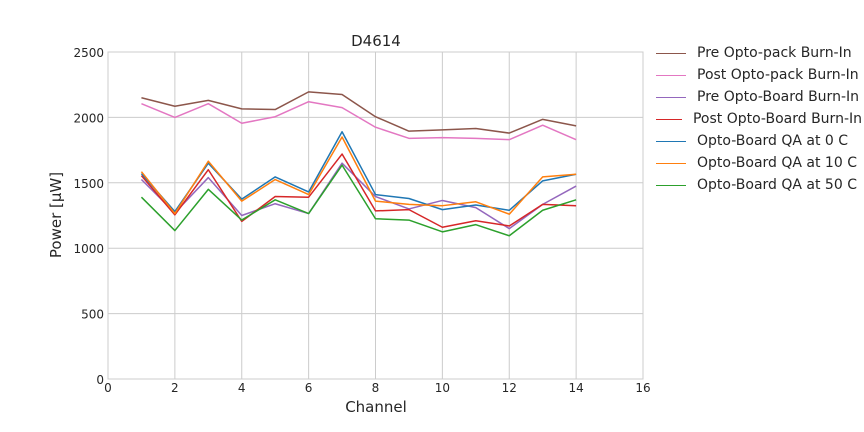 Image resolution: width=864 pixels, height=432 pixels. What do you see at coordinates (777, 185) in the screenshot?
I see `legend-label: Opto-Board QA at 50 C` at bounding box center [777, 185].